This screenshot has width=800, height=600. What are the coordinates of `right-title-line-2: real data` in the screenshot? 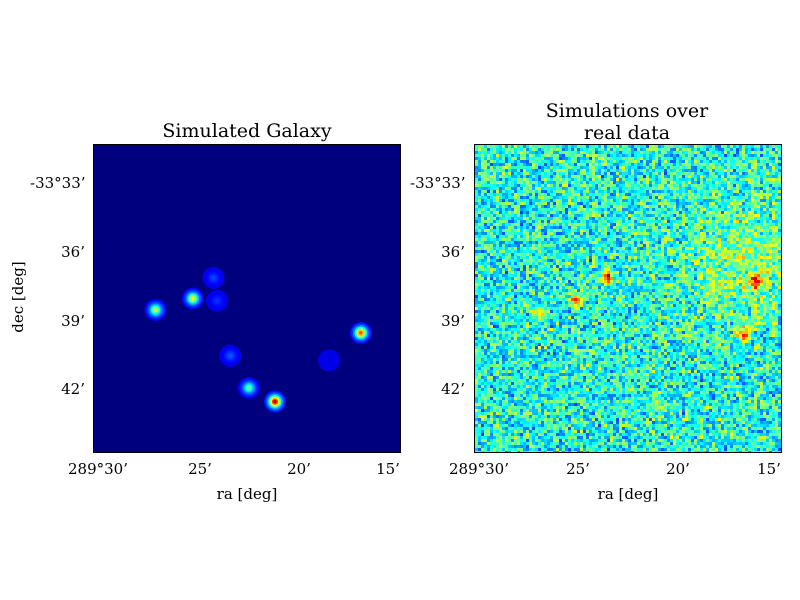 It's located at (627, 133).